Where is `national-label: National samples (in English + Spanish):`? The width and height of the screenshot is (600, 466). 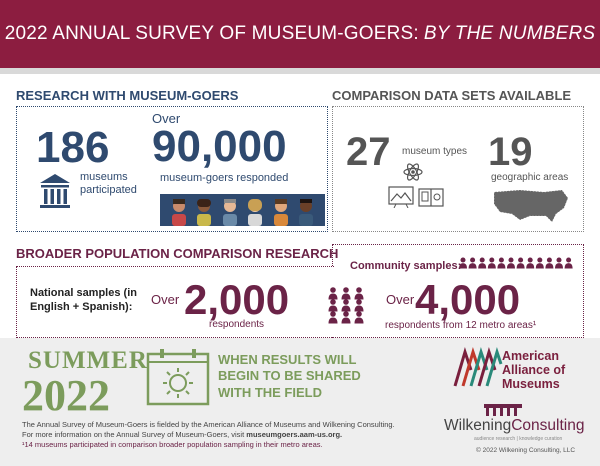
national-label: National samples (in English + Spanish): is located at coordinates (83, 300).